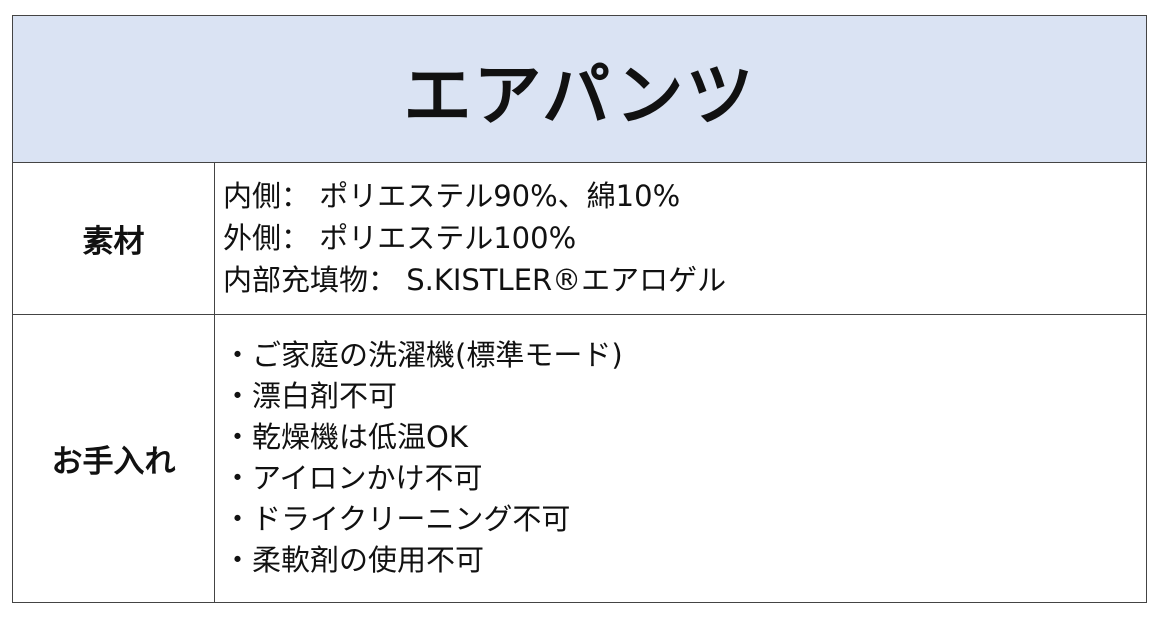 The image size is (1160, 617). What do you see at coordinates (114, 238) in the screenshot?
I see `row-label-material: 素材` at bounding box center [114, 238].